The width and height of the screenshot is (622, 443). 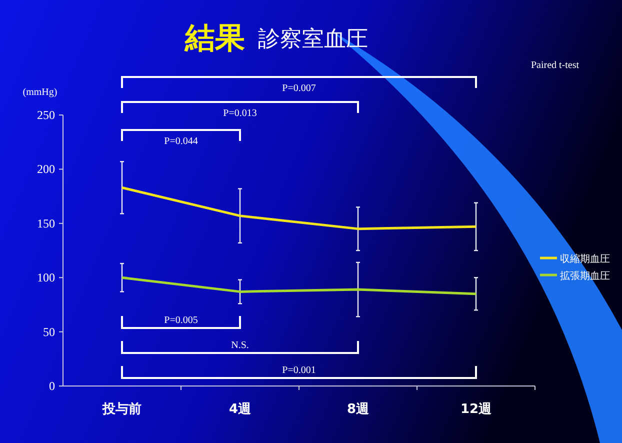 What do you see at coordinates (240, 345) in the screenshot?
I see `annotation: N.S.` at bounding box center [240, 345].